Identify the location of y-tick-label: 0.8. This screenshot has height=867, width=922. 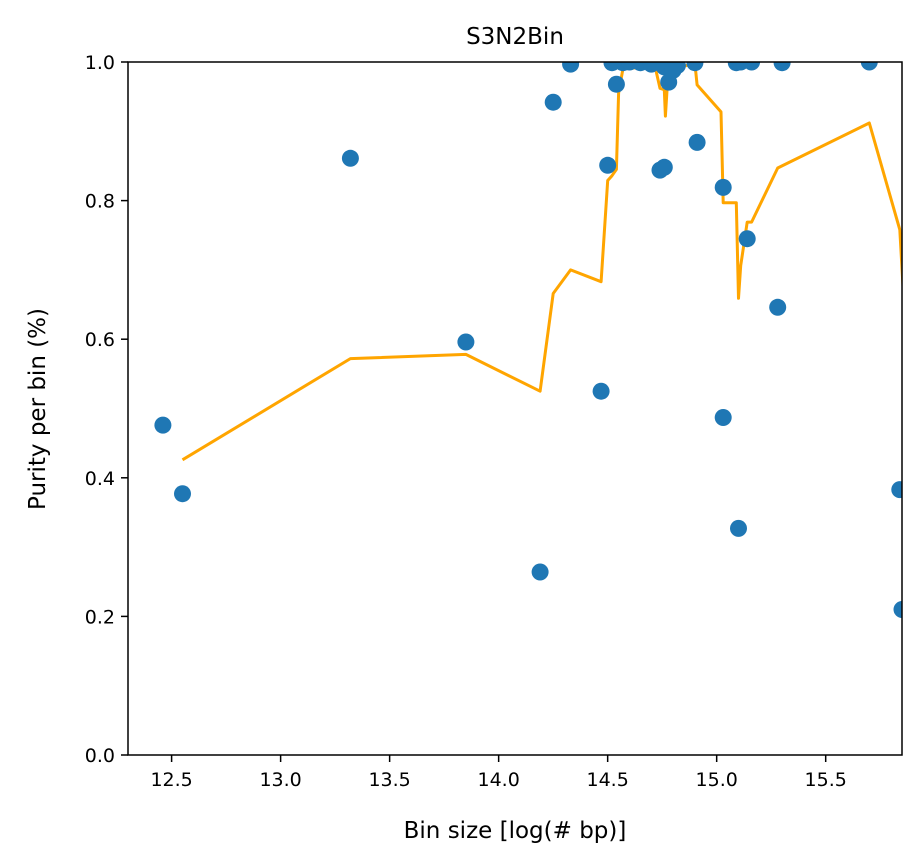
(100, 202).